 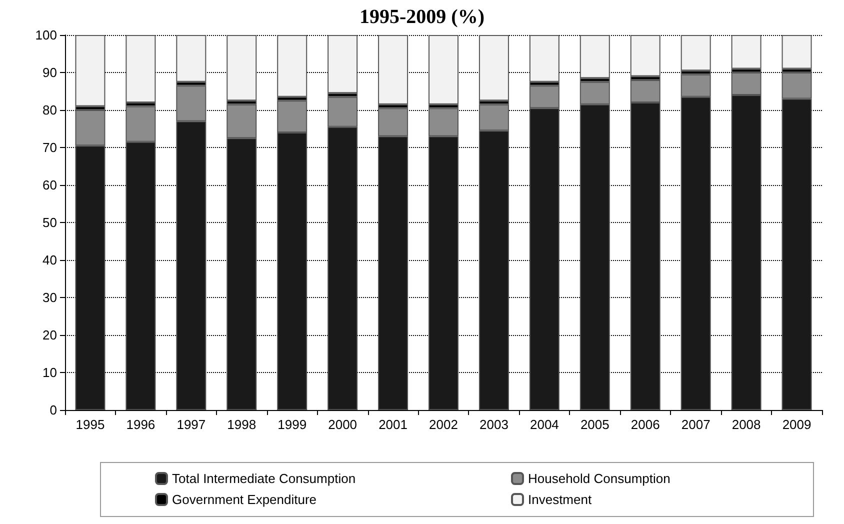 What do you see at coordinates (292, 424) in the screenshot?
I see `x-tick-label: 1999` at bounding box center [292, 424].